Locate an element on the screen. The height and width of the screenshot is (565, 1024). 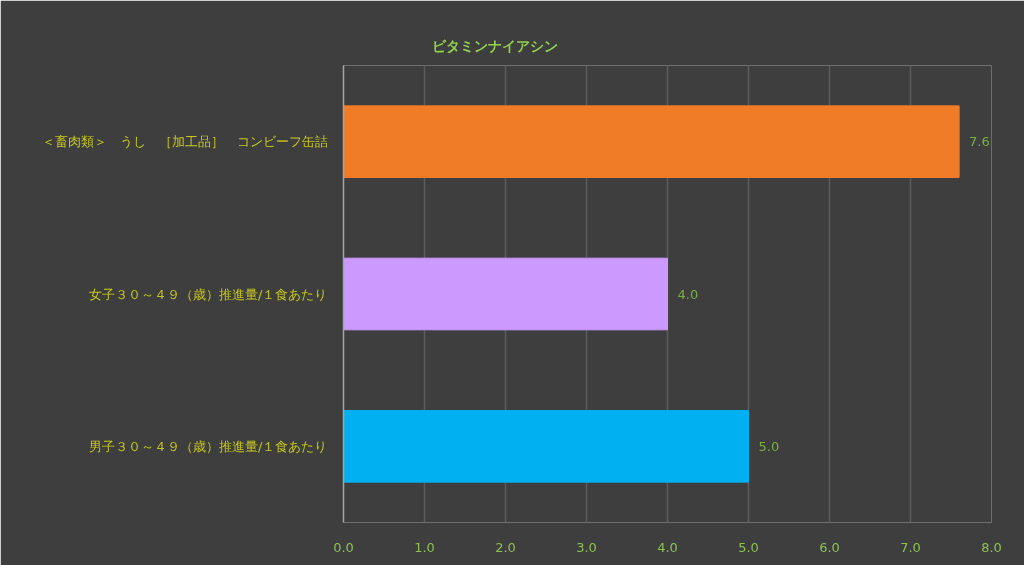
data-label: 4.0 is located at coordinates (688, 294).